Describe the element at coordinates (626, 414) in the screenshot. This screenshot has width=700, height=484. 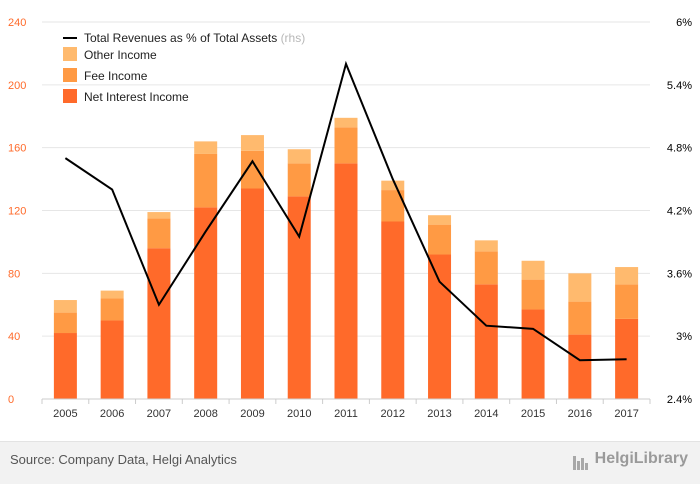
I see `x-tick-label: 2017` at that location.